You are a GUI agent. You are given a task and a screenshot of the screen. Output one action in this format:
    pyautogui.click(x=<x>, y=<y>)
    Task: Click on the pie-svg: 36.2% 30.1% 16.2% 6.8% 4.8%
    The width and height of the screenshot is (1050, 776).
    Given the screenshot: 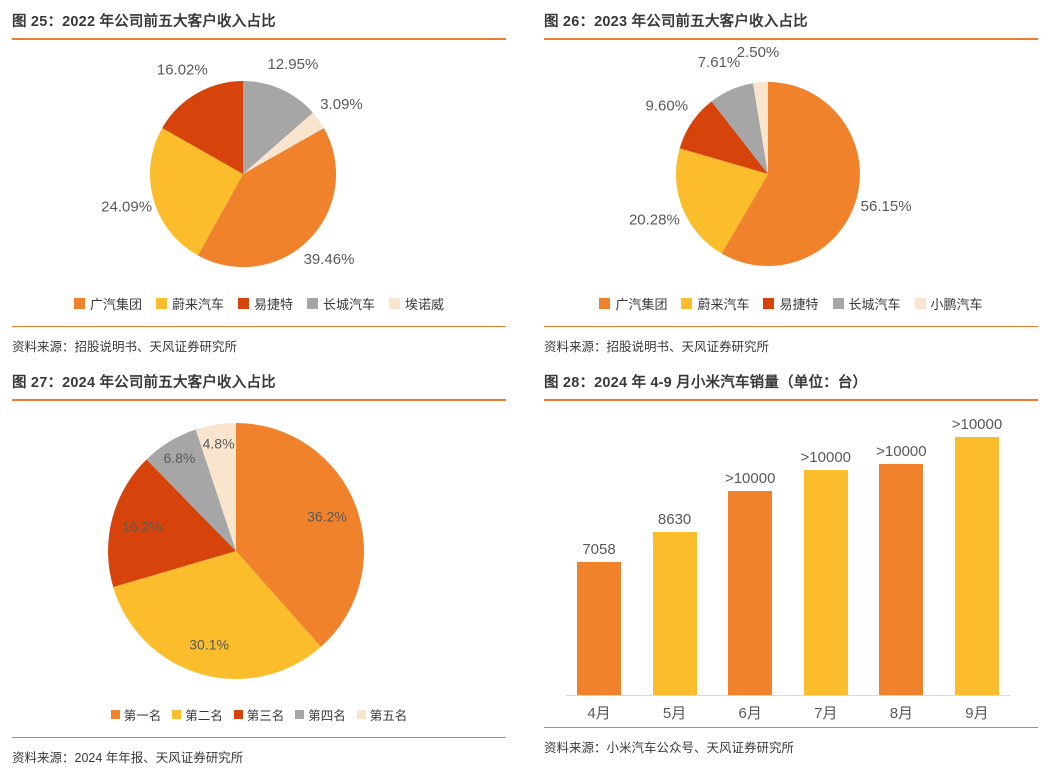 What is the action you would take?
    pyautogui.click(x=236, y=551)
    